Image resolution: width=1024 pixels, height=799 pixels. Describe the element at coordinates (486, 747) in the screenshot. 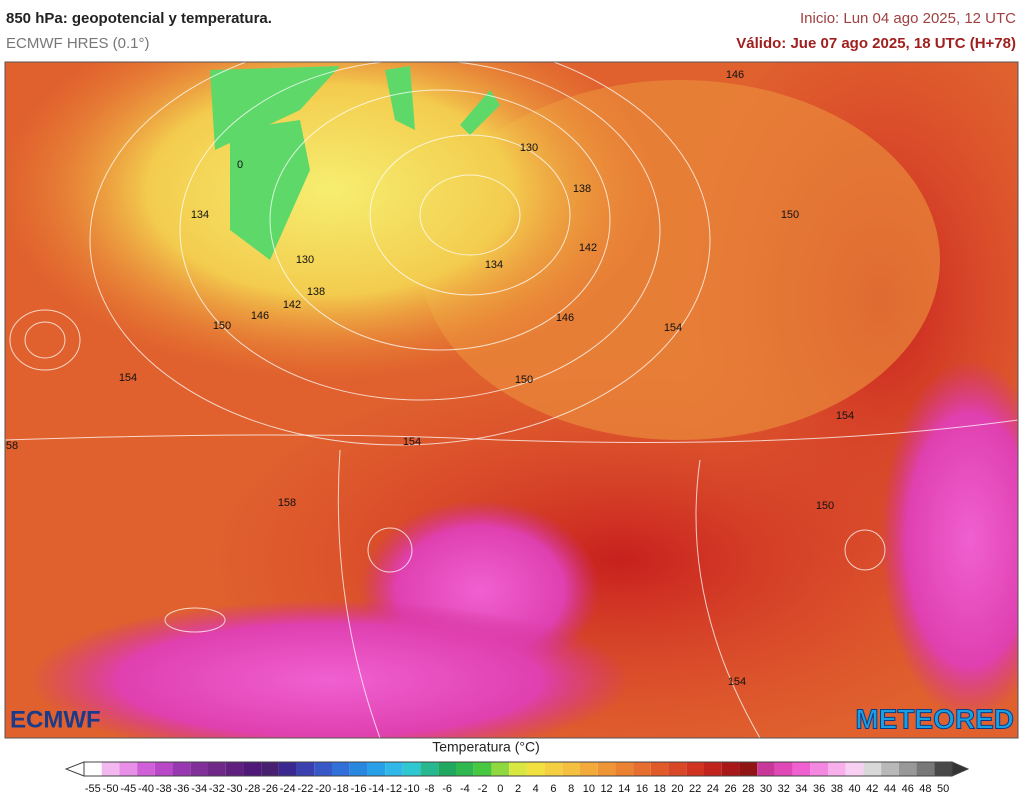

I see `legend-title: Temperatura (°C)` at that location.